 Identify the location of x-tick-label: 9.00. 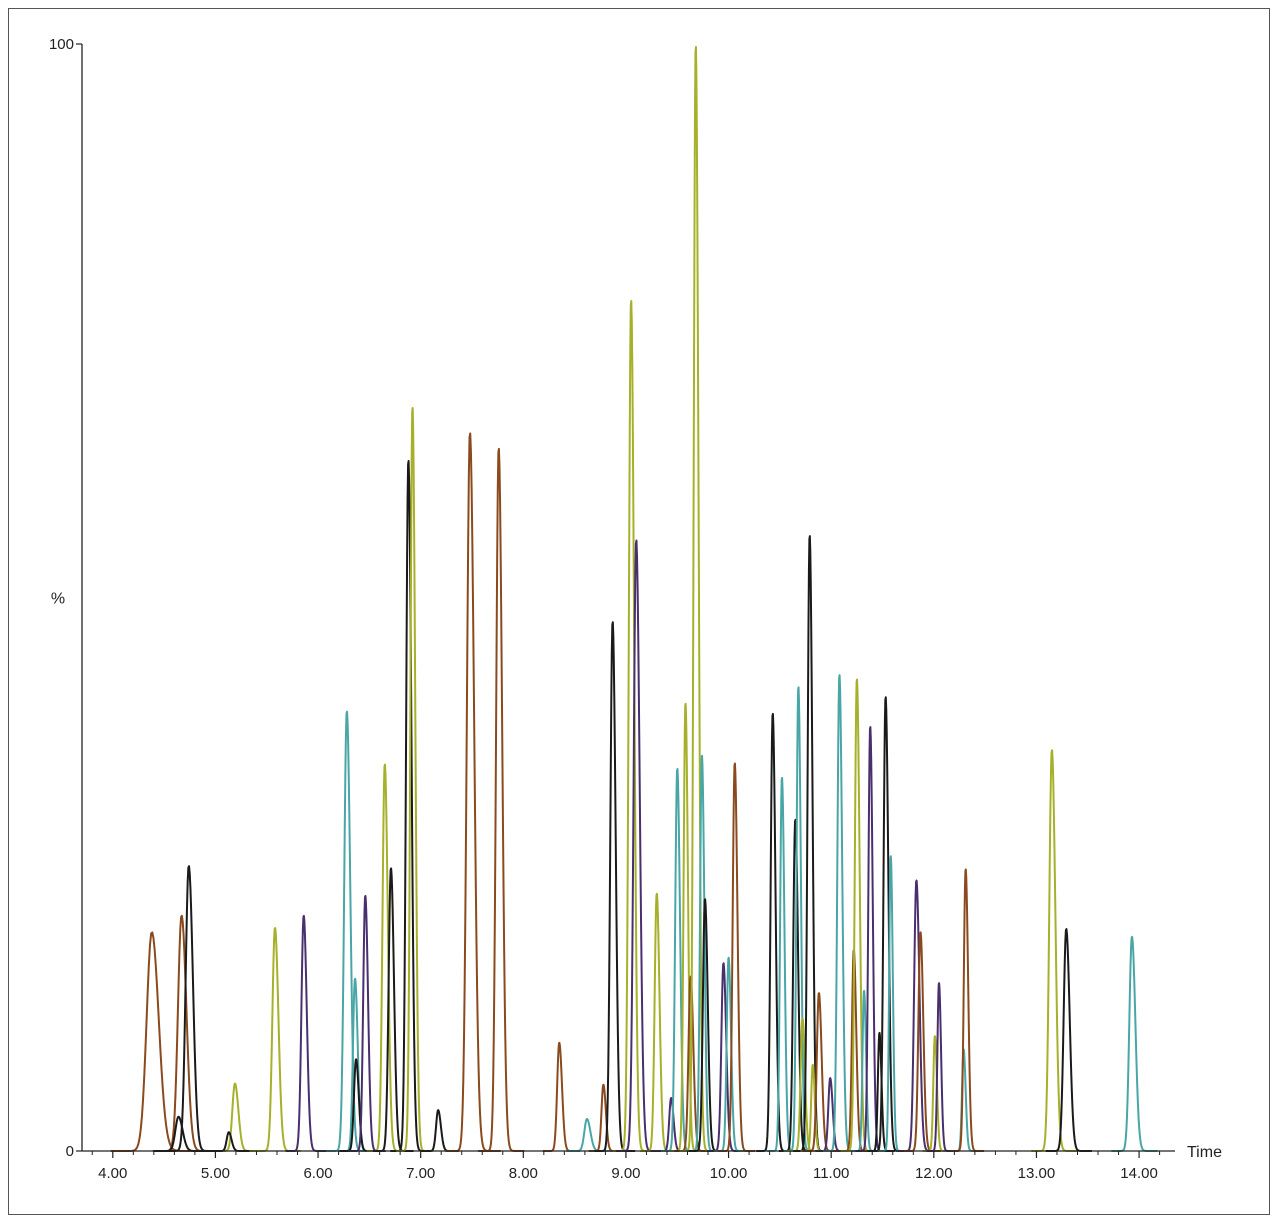
(625, 1173).